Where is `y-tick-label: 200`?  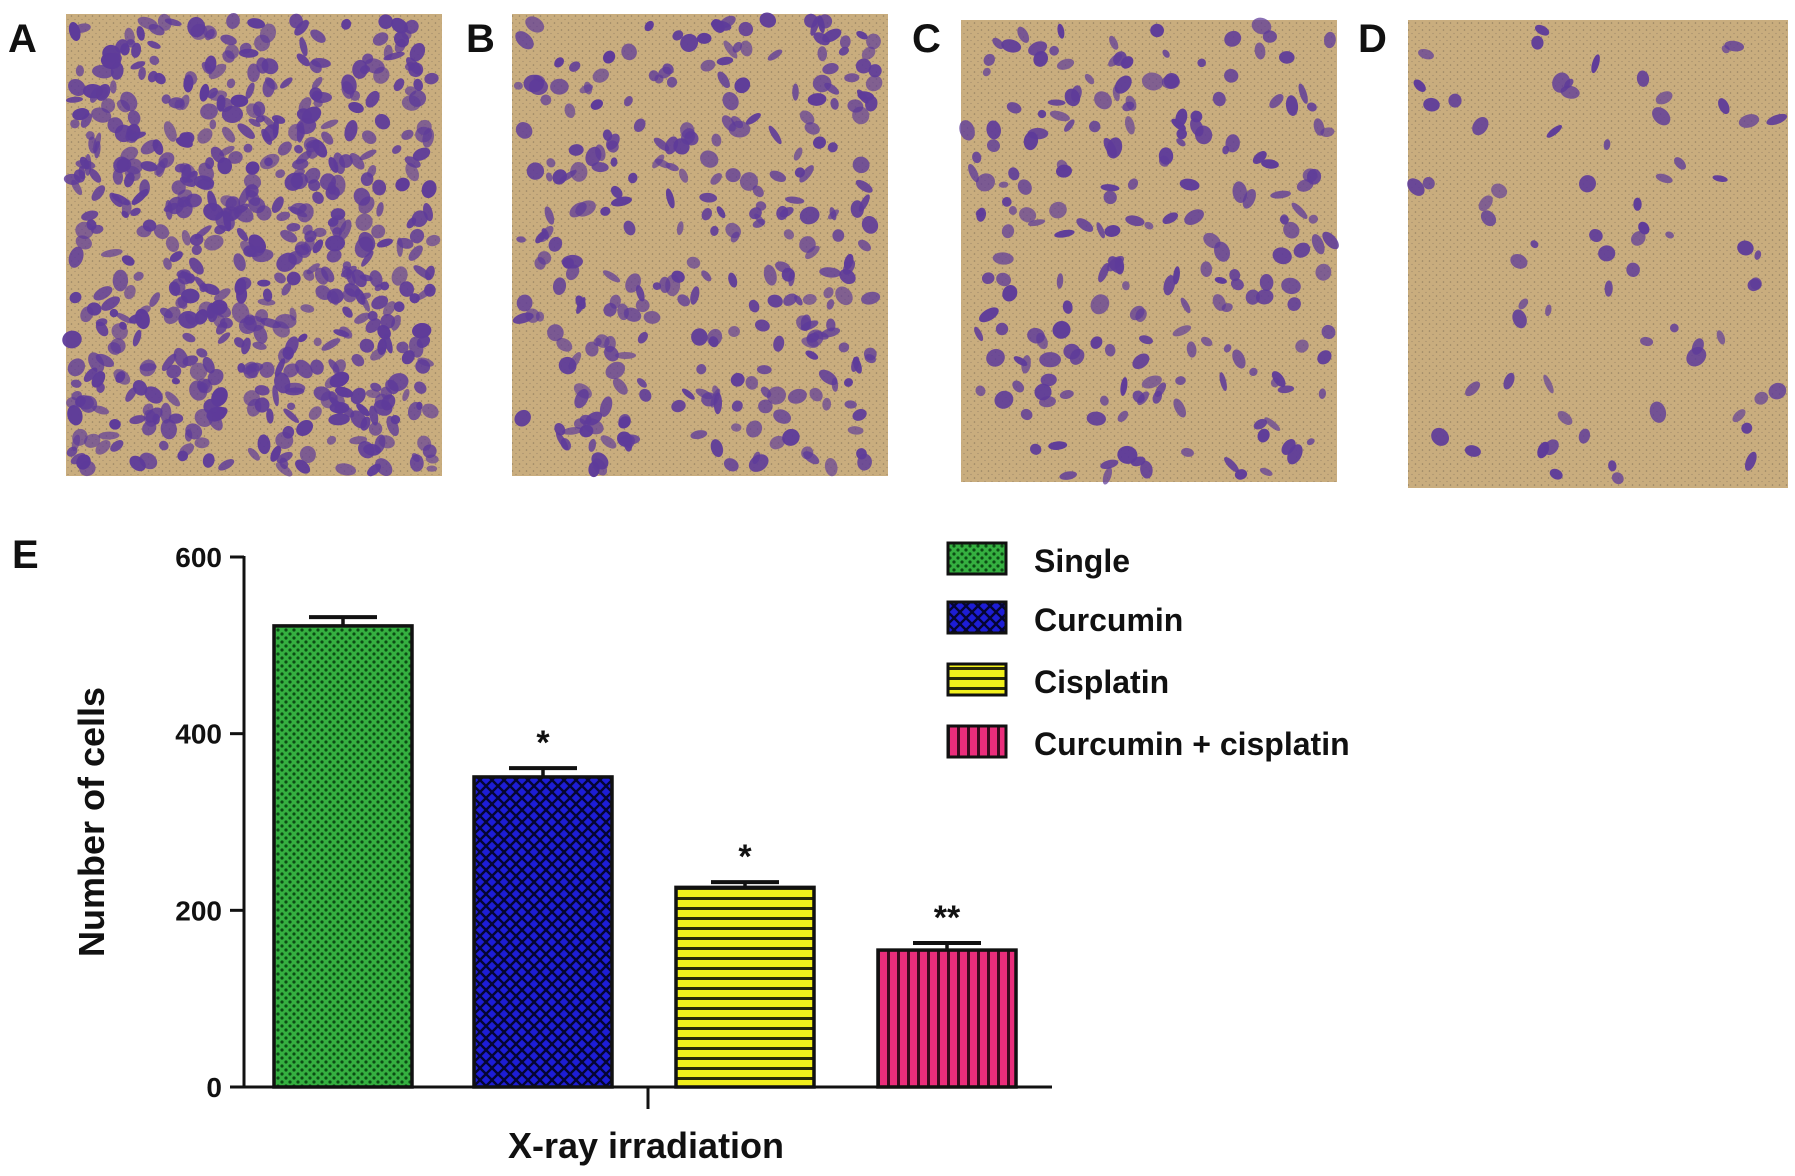 y-tick-label: 200 is located at coordinates (198, 910).